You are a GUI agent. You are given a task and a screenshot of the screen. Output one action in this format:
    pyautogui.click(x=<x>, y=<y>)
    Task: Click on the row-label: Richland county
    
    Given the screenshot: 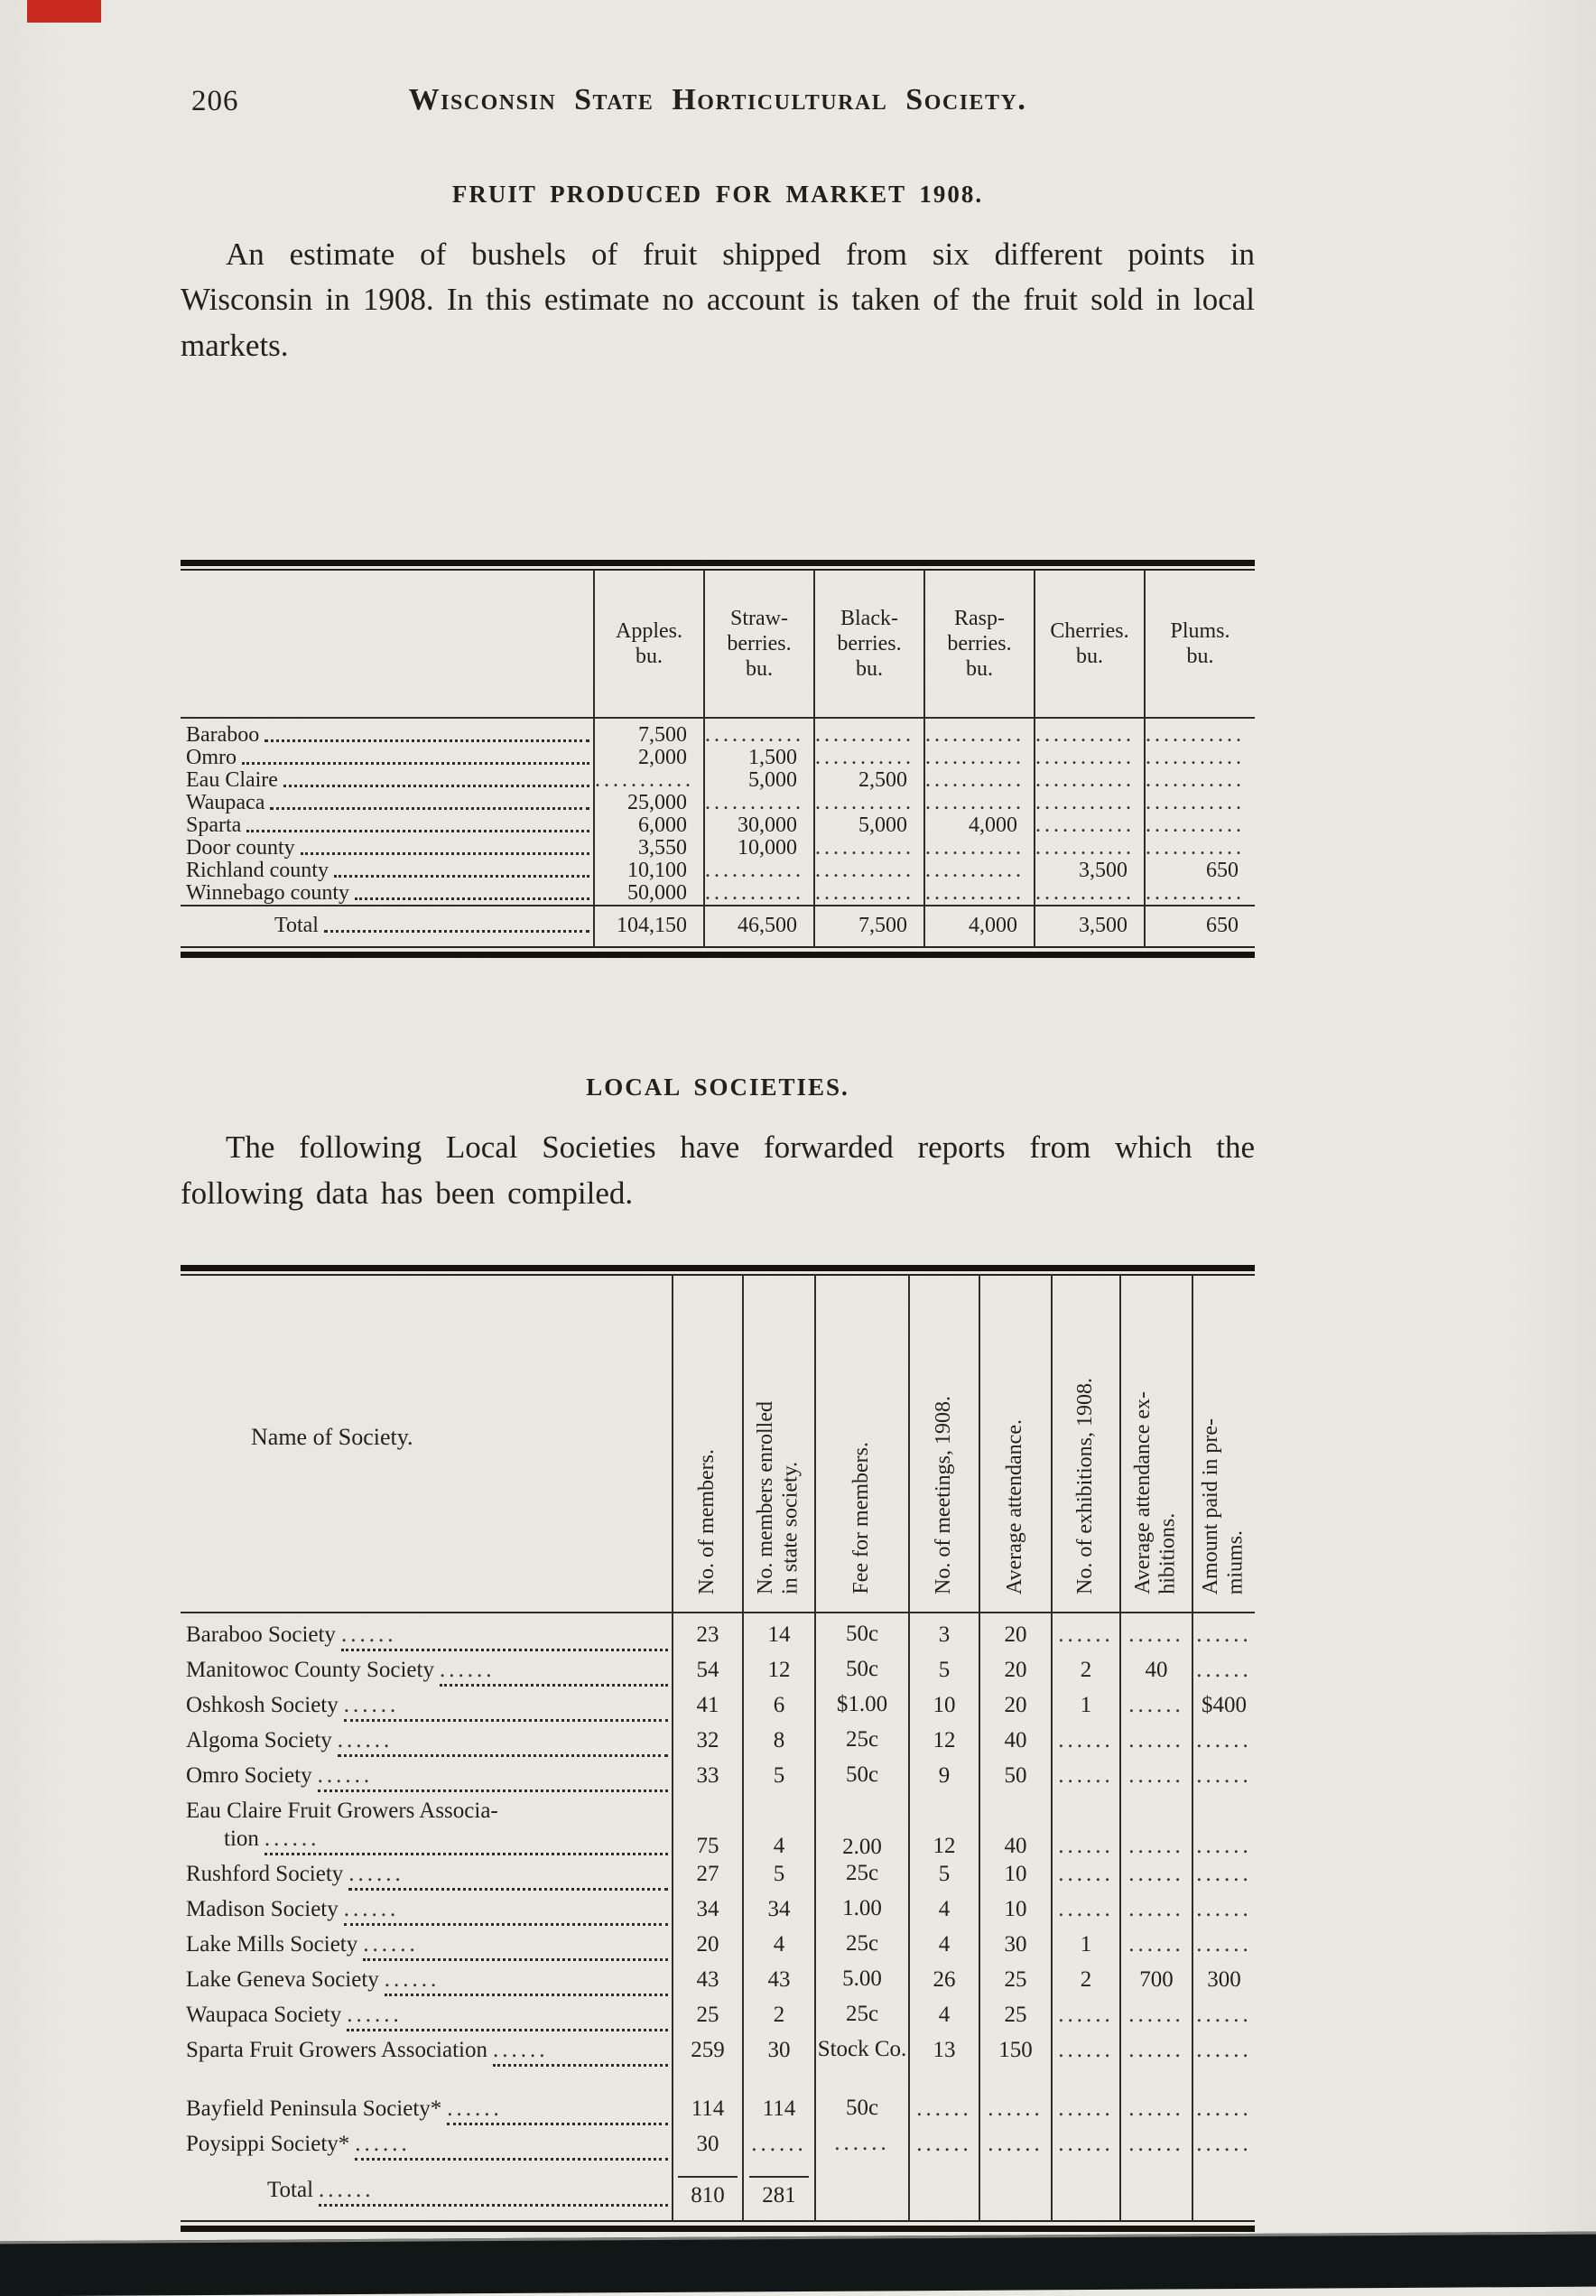 What is the action you would take?
    pyautogui.click(x=387, y=871)
    